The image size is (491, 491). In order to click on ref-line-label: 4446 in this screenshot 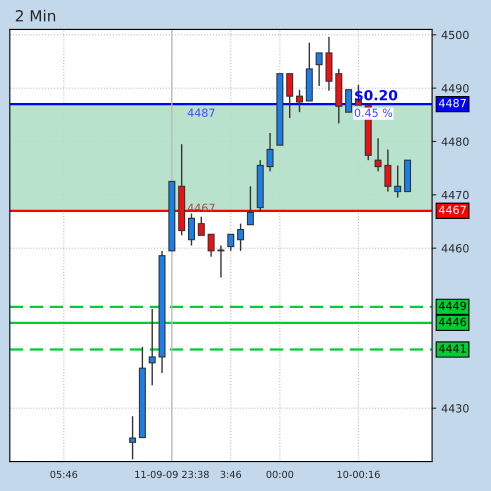, I will do `click(452, 322)`.